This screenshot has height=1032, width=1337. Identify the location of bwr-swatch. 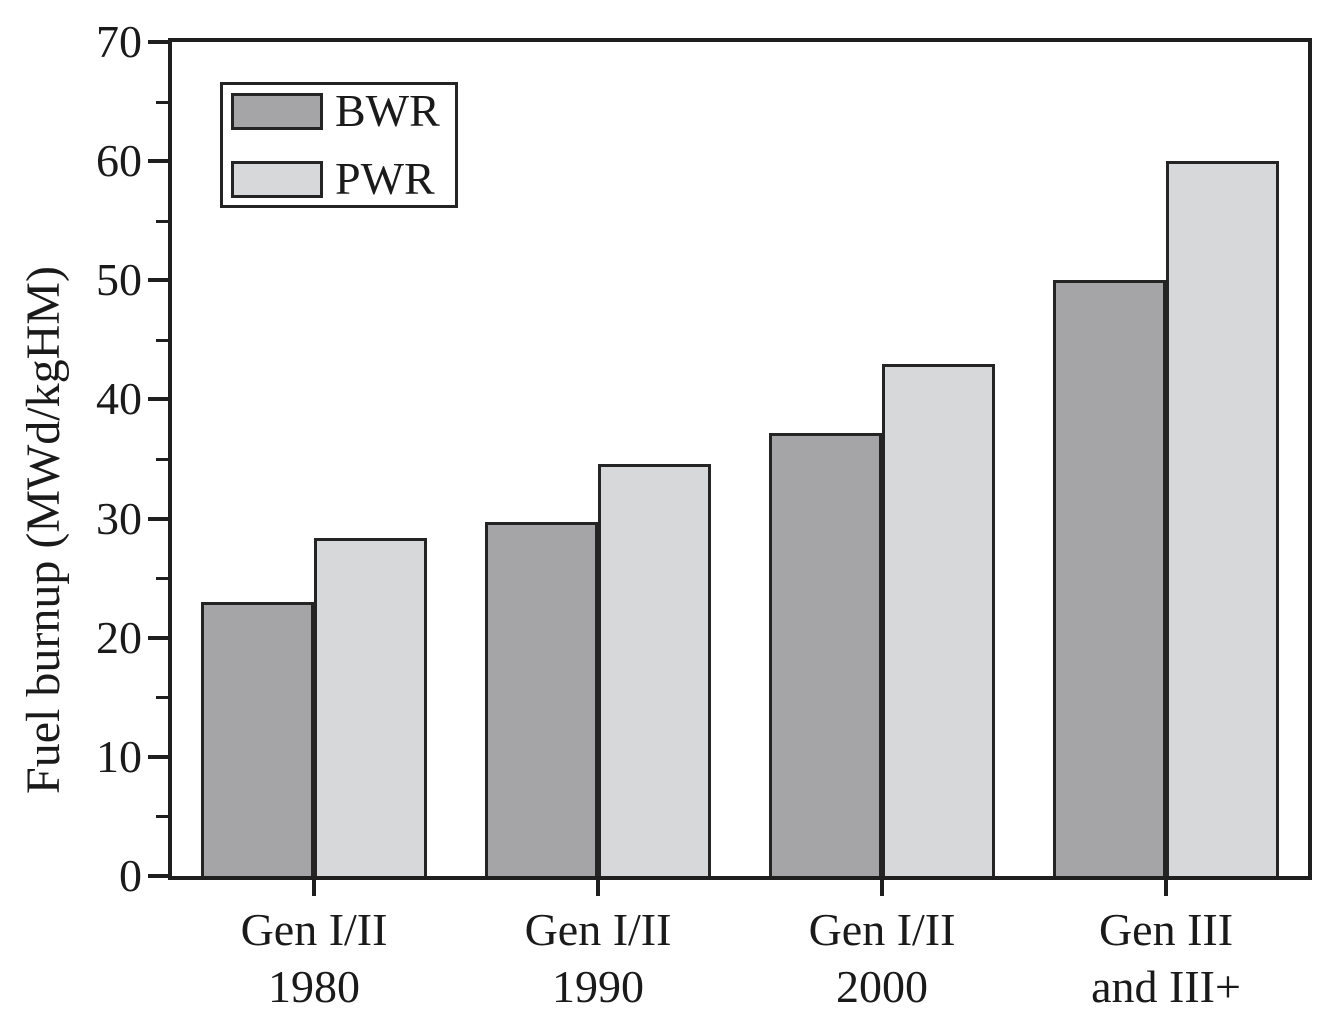
(277, 111).